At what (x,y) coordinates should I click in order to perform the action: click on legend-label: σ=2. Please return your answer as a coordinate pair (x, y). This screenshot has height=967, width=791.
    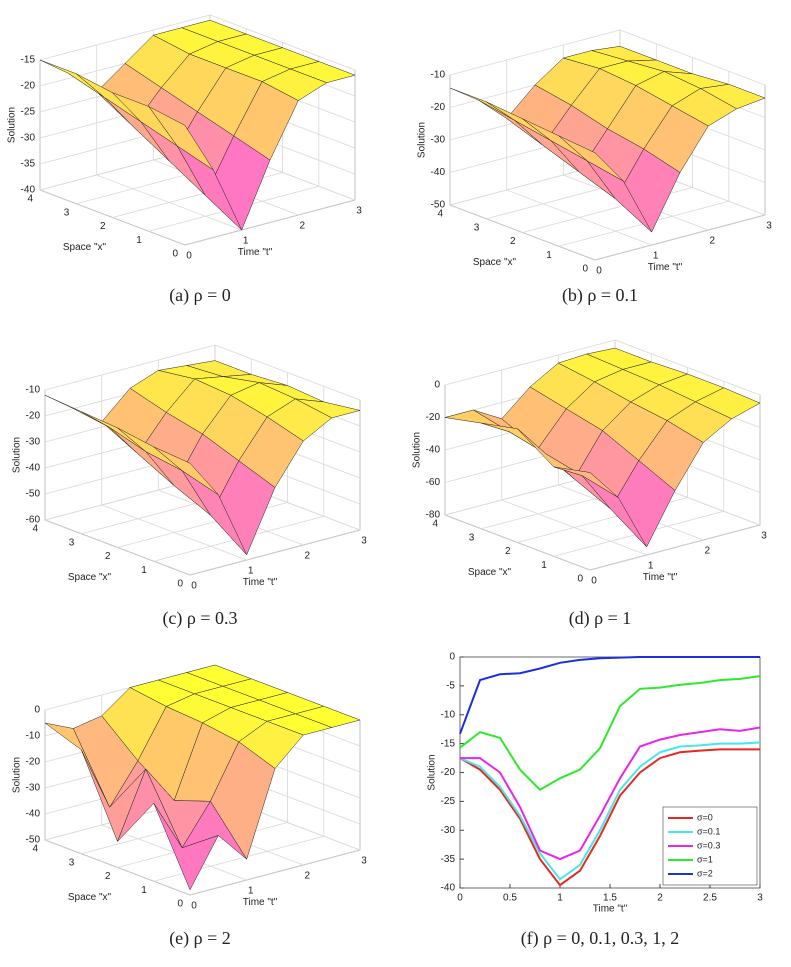
    Looking at the image, I should click on (705, 873).